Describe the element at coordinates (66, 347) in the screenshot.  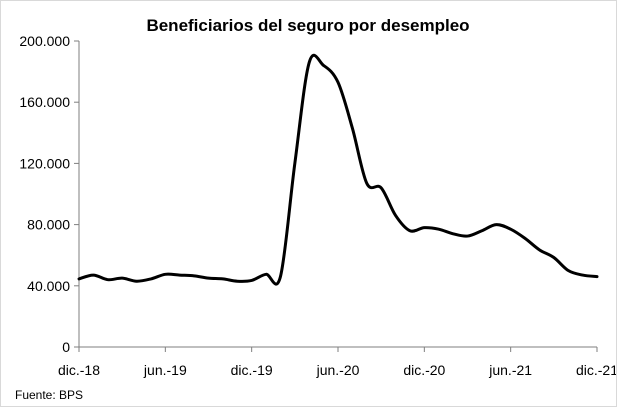
I see `y-tick-label: 0` at that location.